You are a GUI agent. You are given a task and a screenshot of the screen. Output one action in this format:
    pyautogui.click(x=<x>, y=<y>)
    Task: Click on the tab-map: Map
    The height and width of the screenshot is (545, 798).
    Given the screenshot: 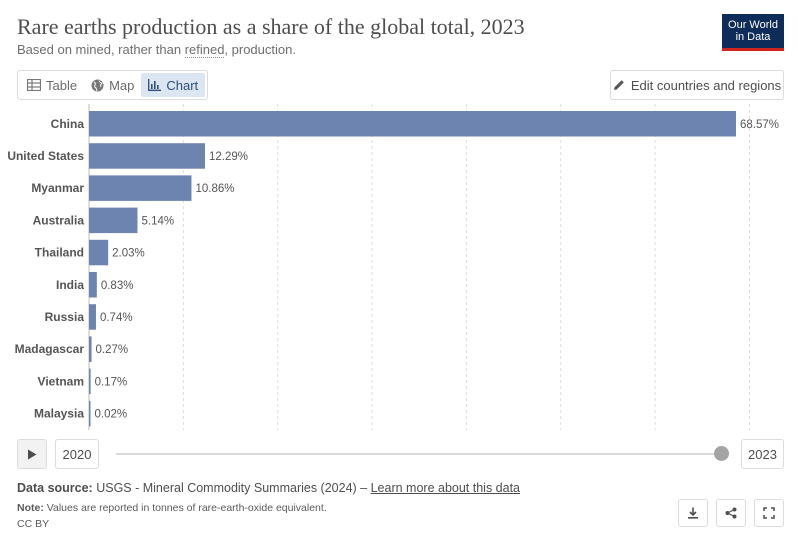 What is the action you would take?
    pyautogui.click(x=112, y=85)
    